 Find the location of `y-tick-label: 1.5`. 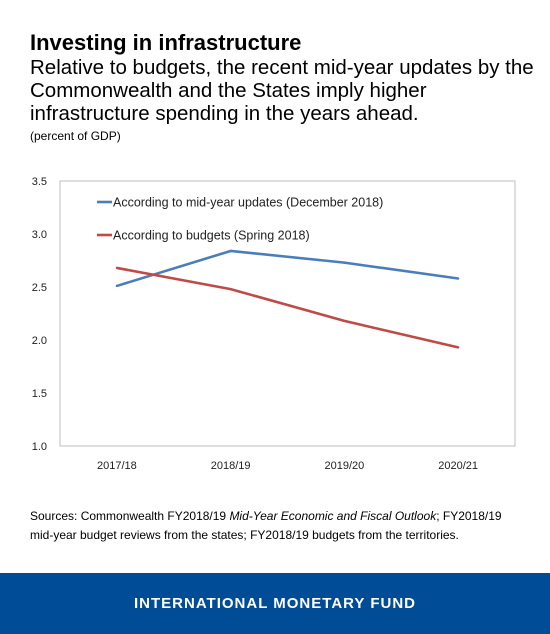

y-tick-label: 1.5 is located at coordinates (39, 394).